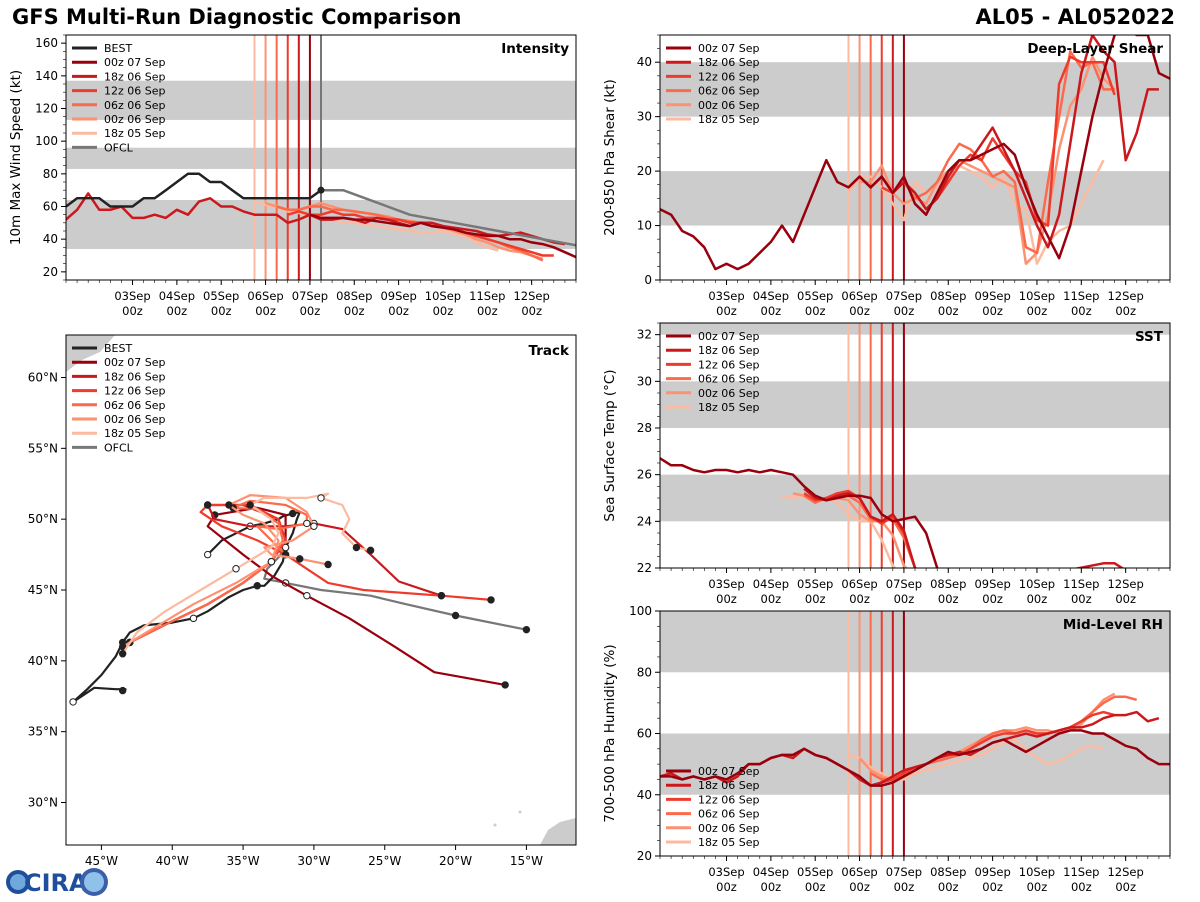  What do you see at coordinates (237, 17) in the screenshot?
I see `page-title: GFS Multi-Run Diagnostic Comparison` at bounding box center [237, 17].